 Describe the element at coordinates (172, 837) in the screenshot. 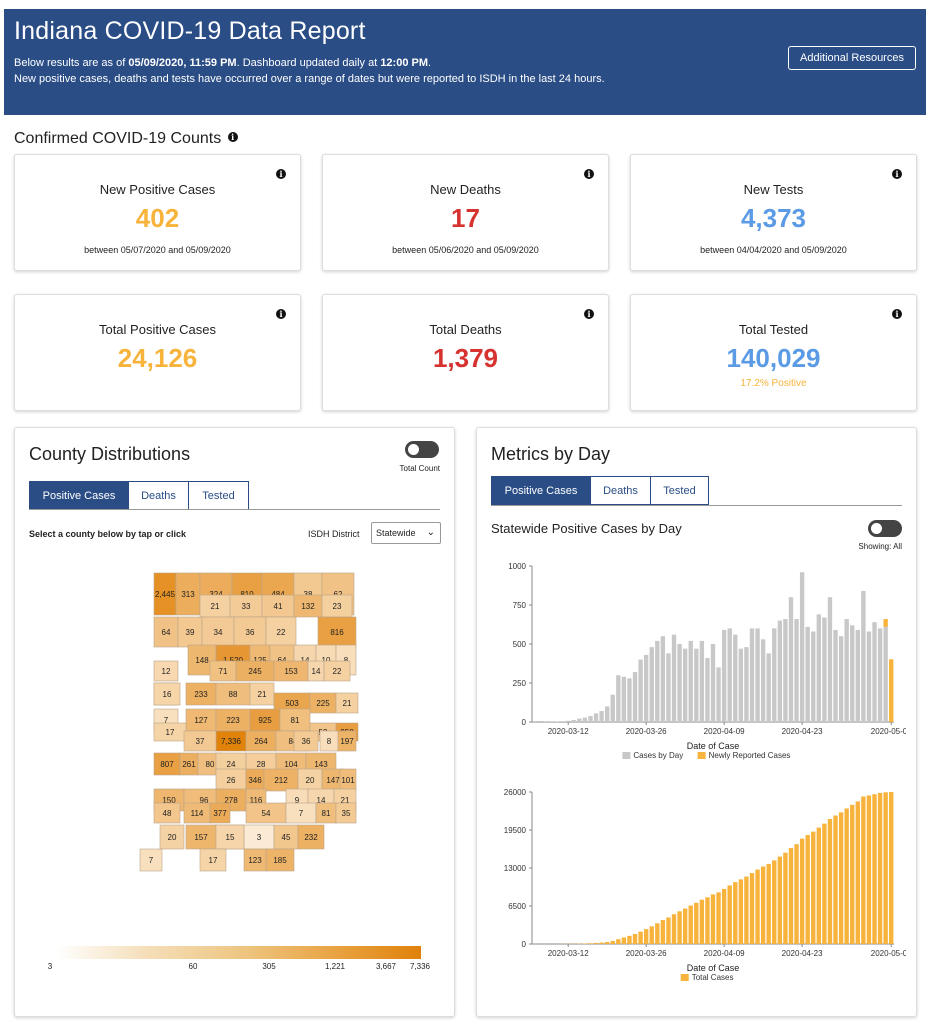

I see `county-shape: 20` at that location.